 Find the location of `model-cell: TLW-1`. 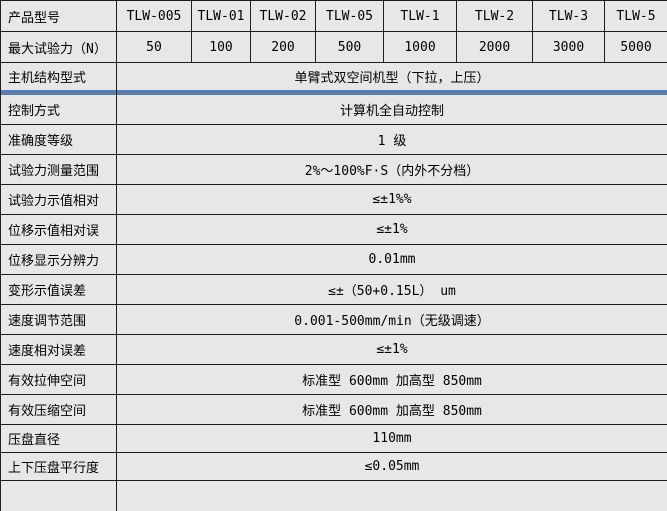

model-cell: TLW-1 is located at coordinates (420, 16).